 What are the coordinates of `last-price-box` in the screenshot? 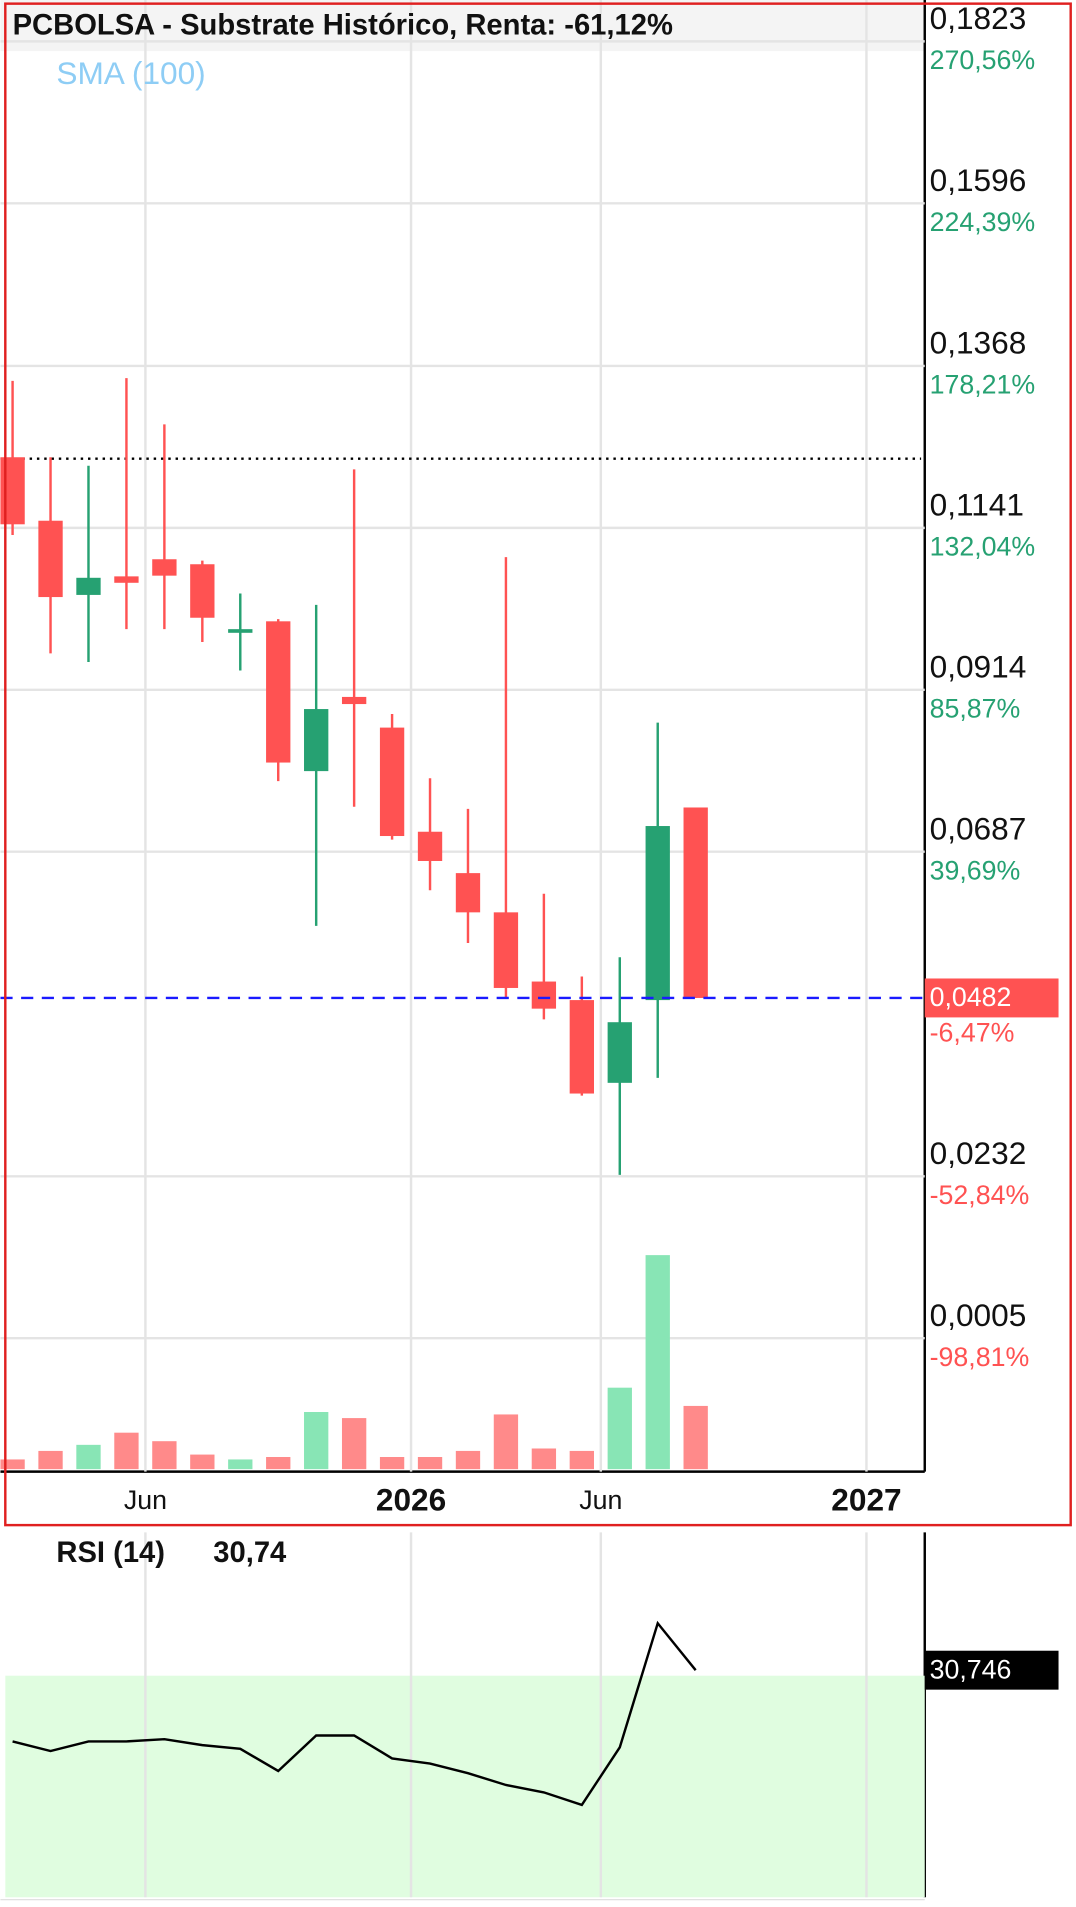 It's located at (991, 998).